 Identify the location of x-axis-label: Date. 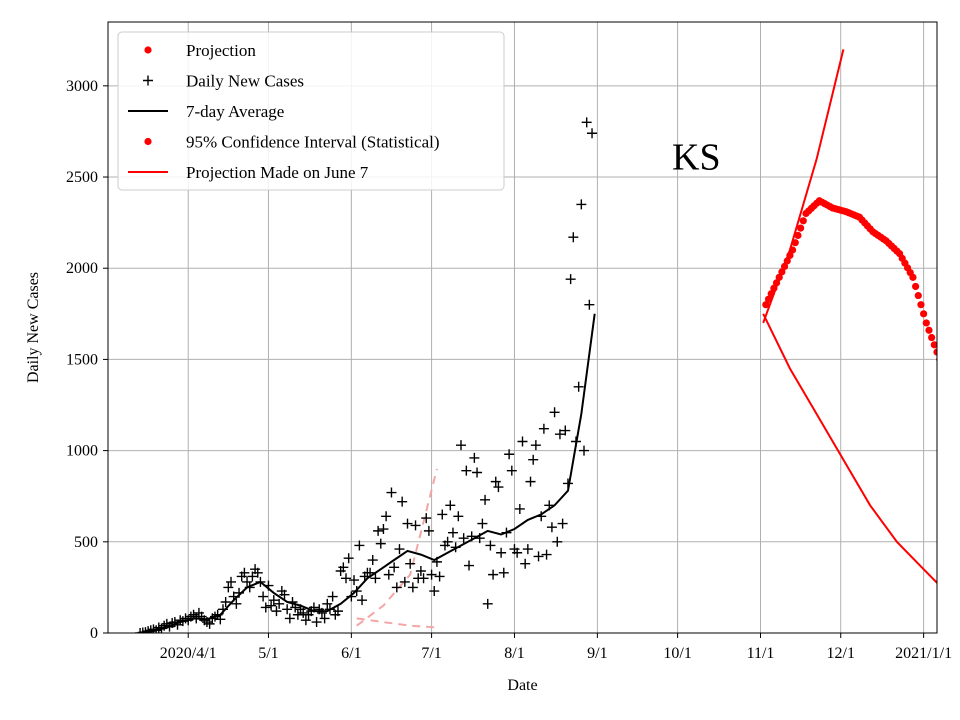
(522, 685).